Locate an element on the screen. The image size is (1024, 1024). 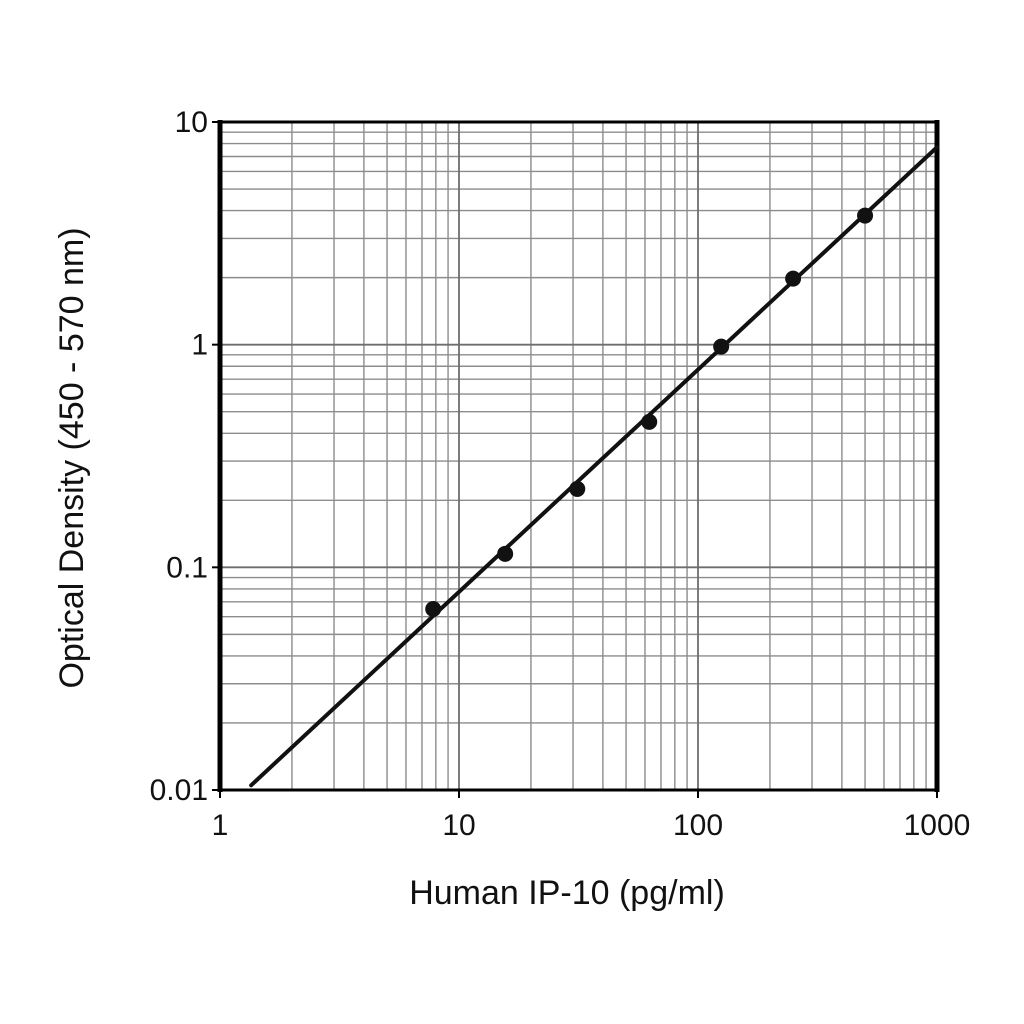
x-axis-title: Human IP-10 (pg/ml) is located at coordinates (567, 893).